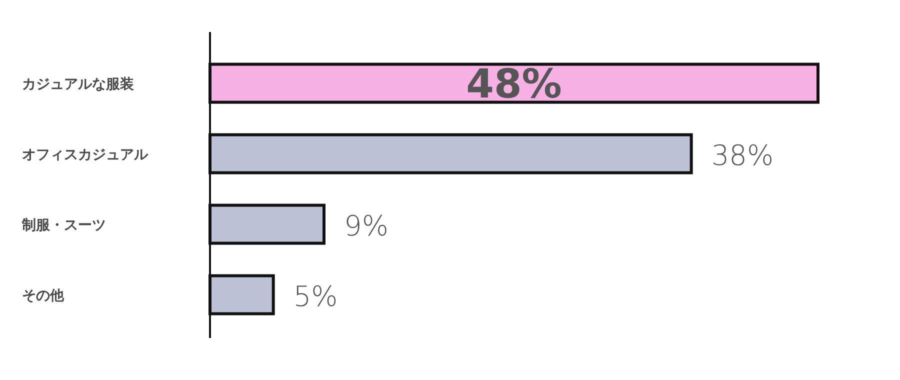 Image resolution: width=900 pixels, height=380 pixels. I want to click on y-tick-label: その他, so click(43, 296).